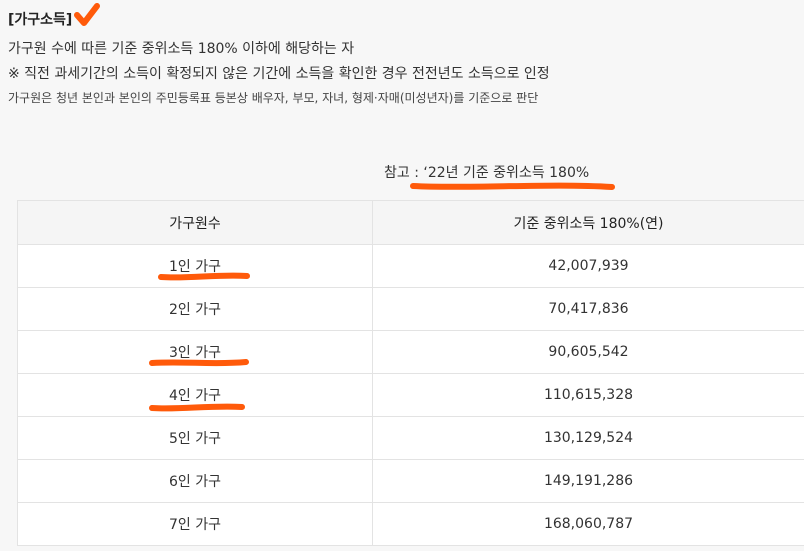 This screenshot has height=551, width=804. I want to click on table-header-row: 가구원수 기준 중위소득 180%(연), so click(410, 222).